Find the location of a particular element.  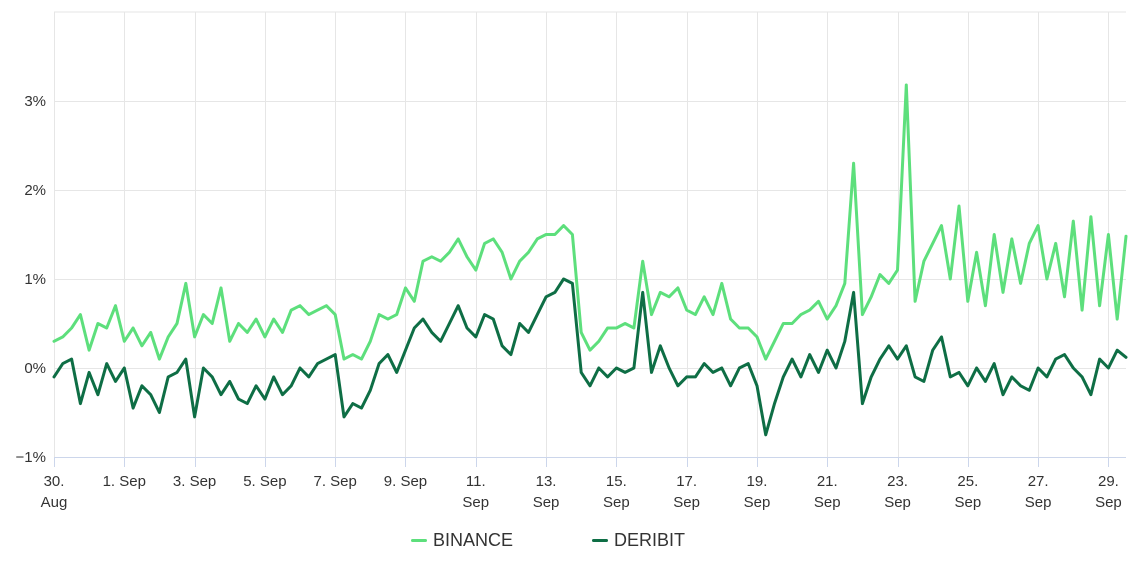

x-tick-label: 13. is located at coordinates (546, 481).